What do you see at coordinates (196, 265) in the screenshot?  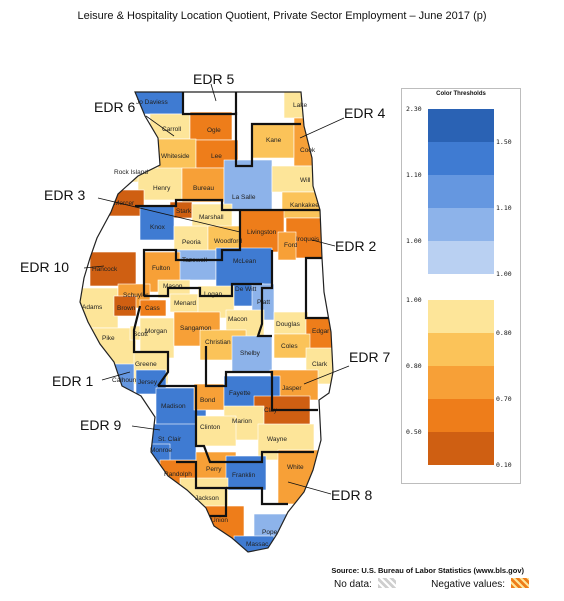 I see `county-tazewell` at bounding box center [196, 265].